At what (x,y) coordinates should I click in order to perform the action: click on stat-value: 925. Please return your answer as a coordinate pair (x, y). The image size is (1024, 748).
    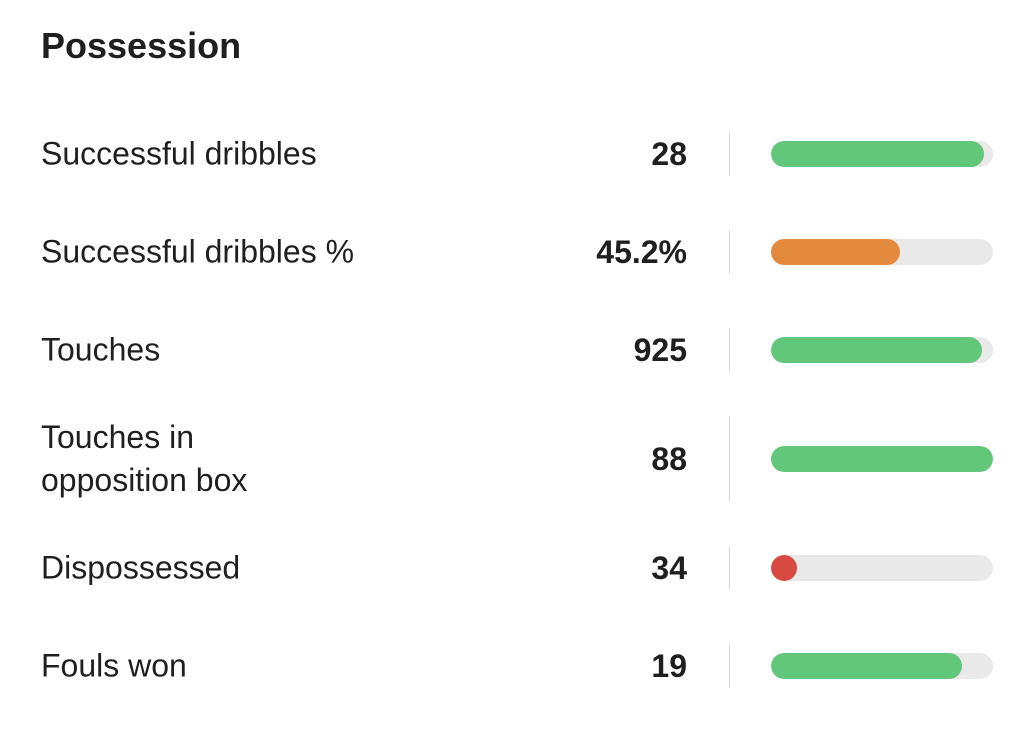
    Looking at the image, I should click on (660, 350).